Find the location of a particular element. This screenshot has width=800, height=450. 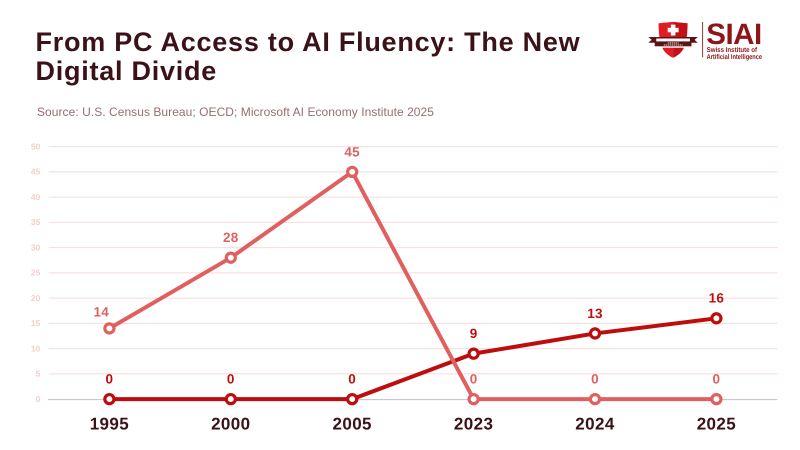

svg-text: 14 is located at coordinates (101, 312).